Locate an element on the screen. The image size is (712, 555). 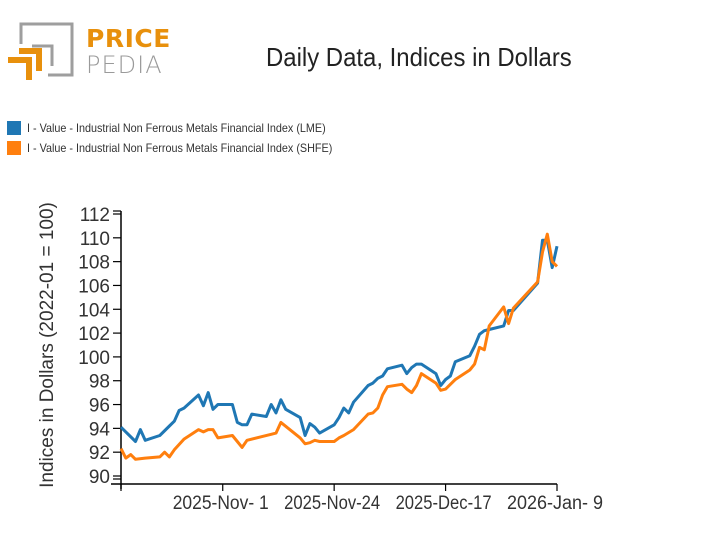
y-tick-label: 96 is located at coordinates (99, 406).